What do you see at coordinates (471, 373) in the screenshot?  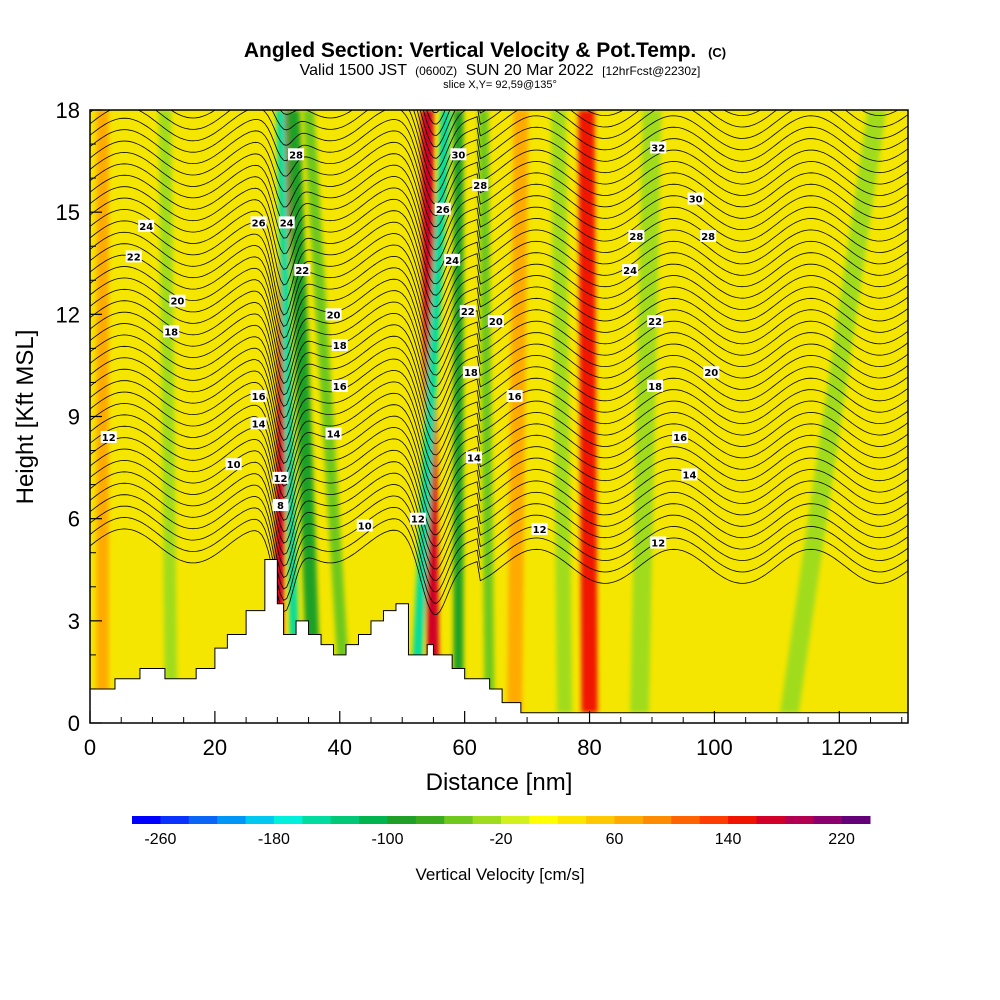 I see `svg-text: 18` at bounding box center [471, 373].